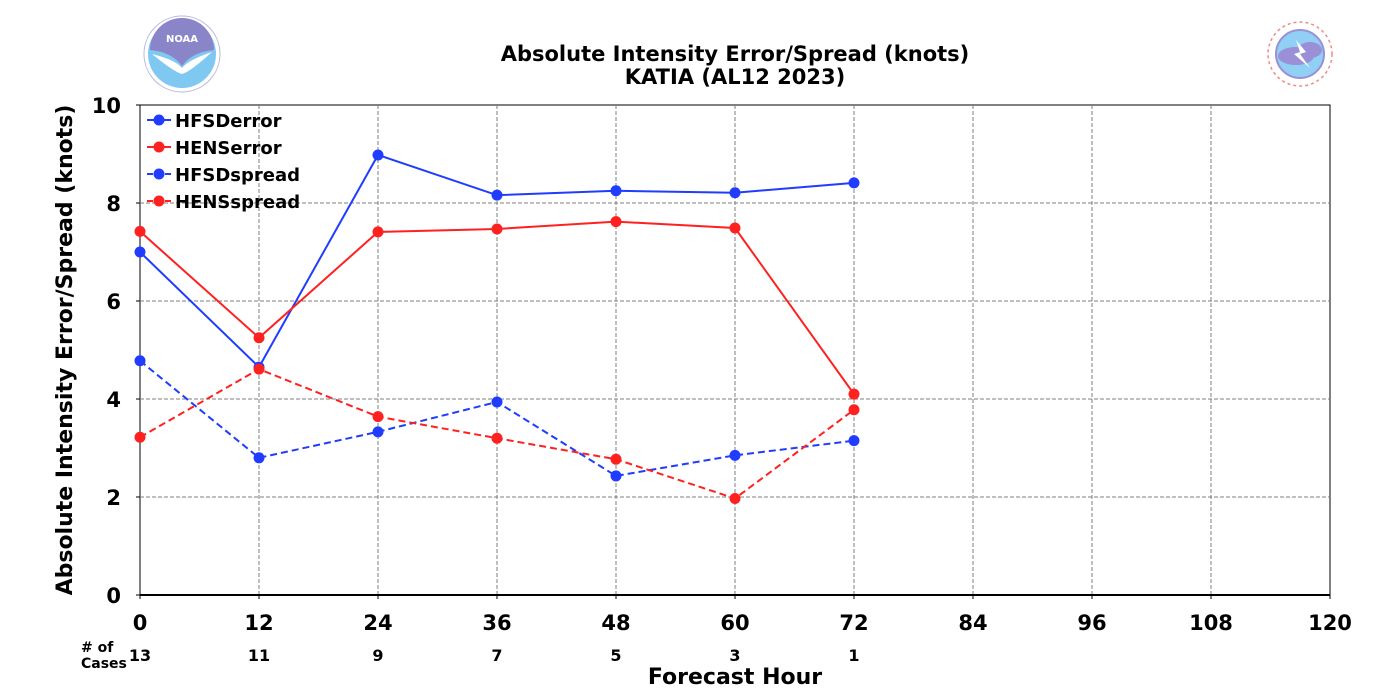 The height and width of the screenshot is (700, 1400). What do you see at coordinates (1091, 623) in the screenshot?
I see `x-tick-label: 96` at bounding box center [1091, 623].